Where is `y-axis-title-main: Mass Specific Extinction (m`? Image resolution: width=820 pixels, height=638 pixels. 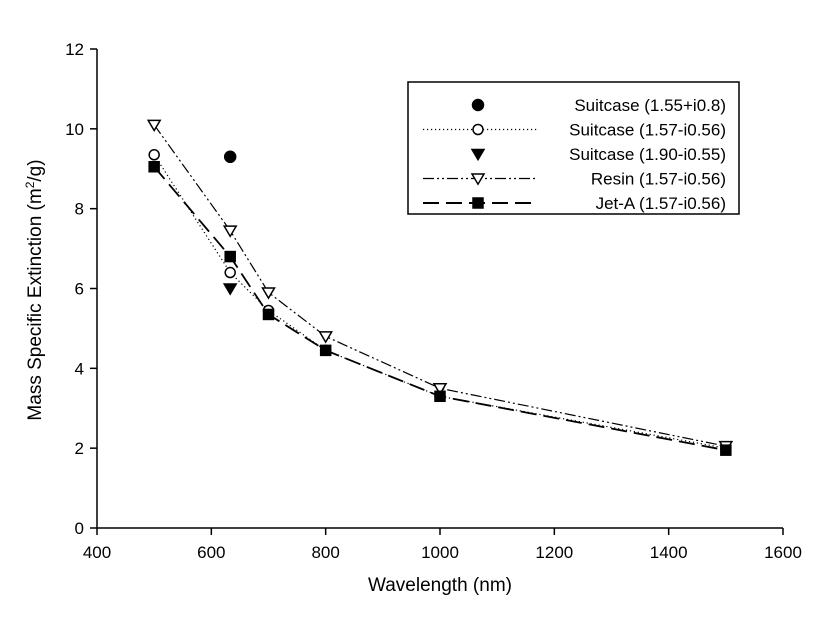
y-axis-title-main: Mass Specific Extinction (m is located at coordinates (35, 304).